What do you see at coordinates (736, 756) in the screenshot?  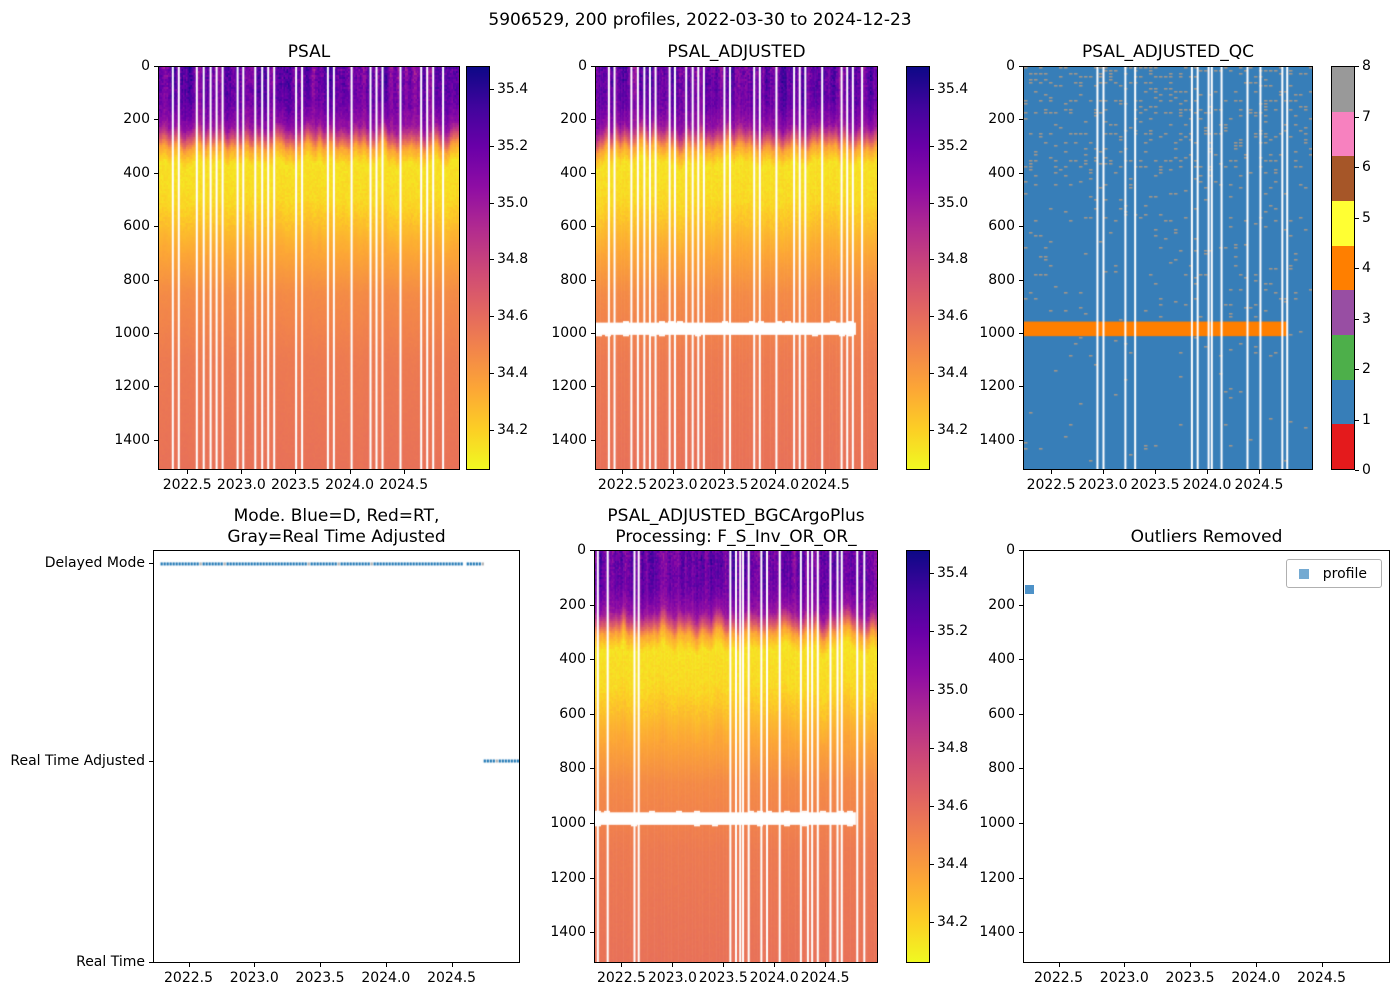 I see `bgc-heatmap-canvas` at bounding box center [736, 756].